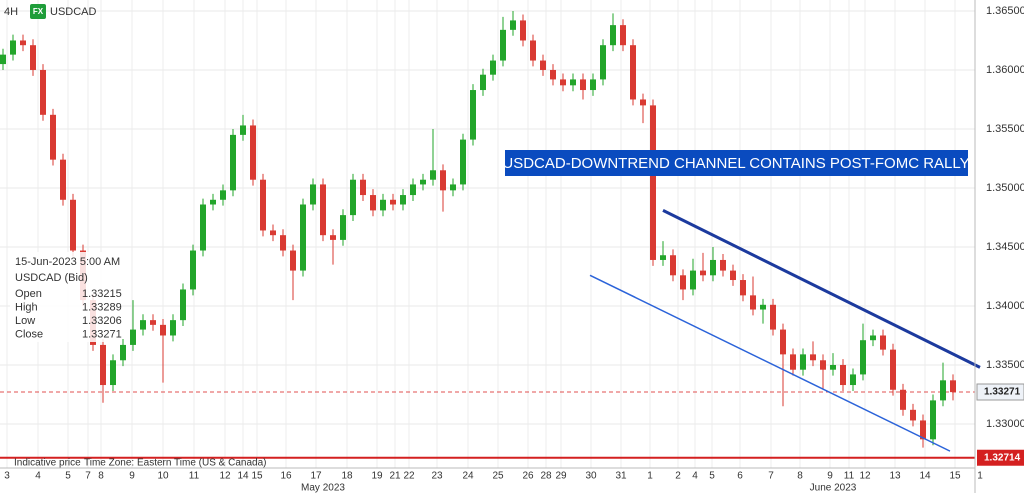 The width and height of the screenshot is (1024, 493). Describe the element at coordinates (257, 476) in the screenshot. I see `x-tick-label: 15` at that location.